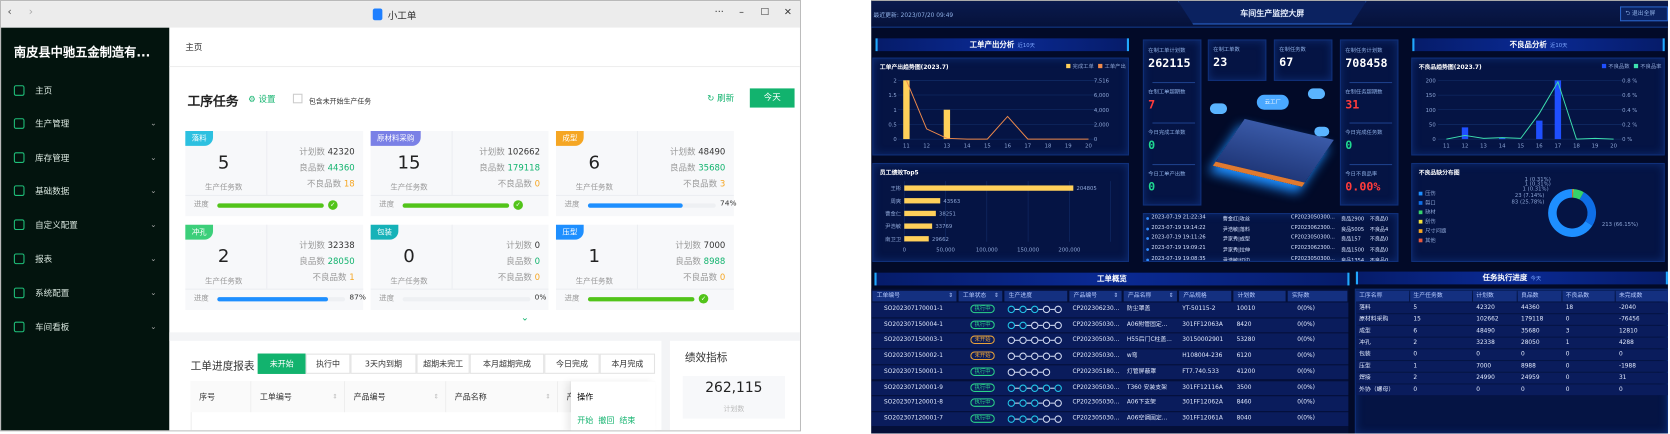  Describe the element at coordinates (906, 147) in the screenshot. I see `x-tick: 11` at that location.